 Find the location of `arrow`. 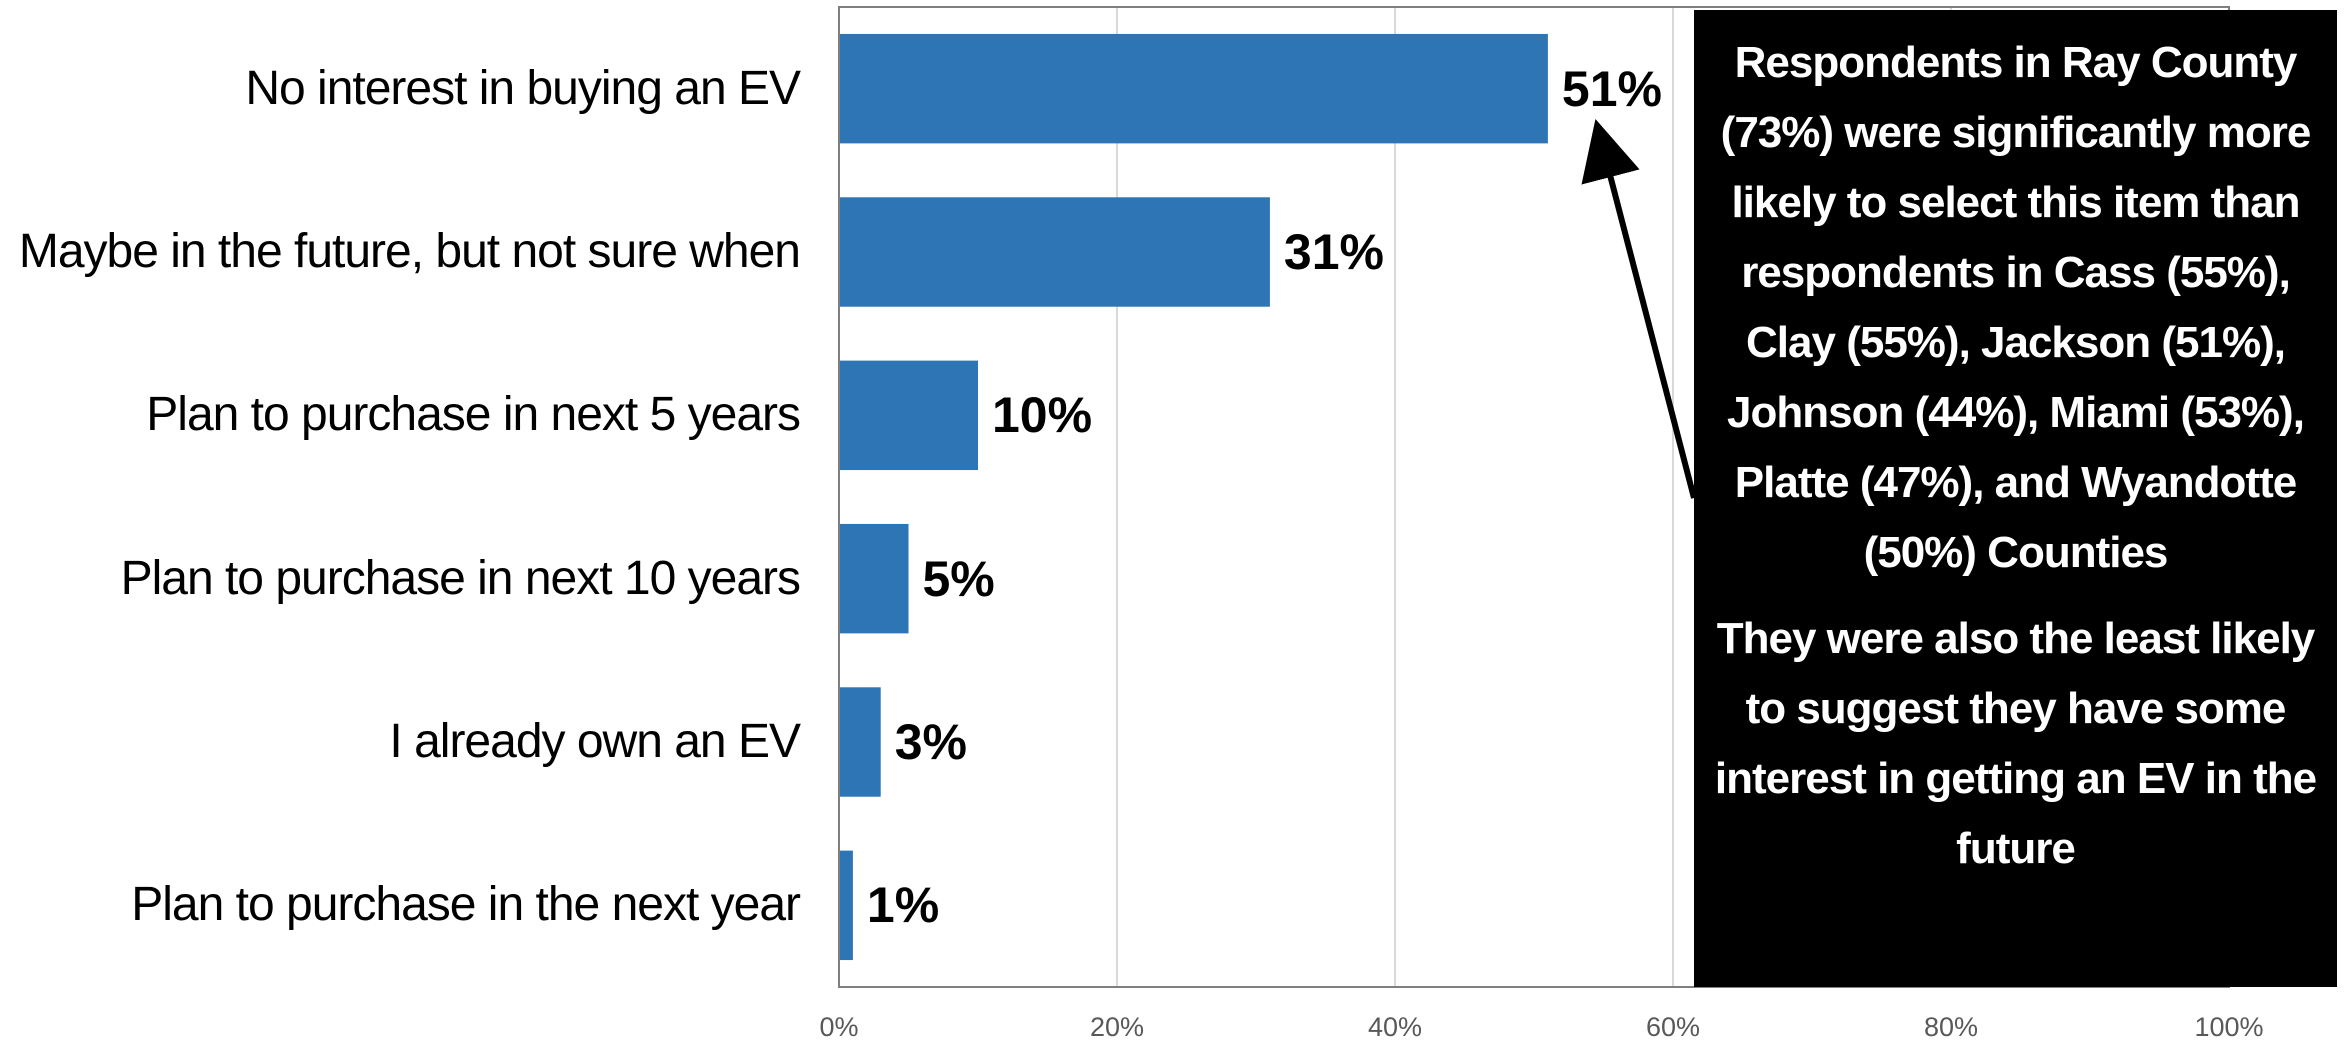

arrow is located at coordinates (1639, 308).